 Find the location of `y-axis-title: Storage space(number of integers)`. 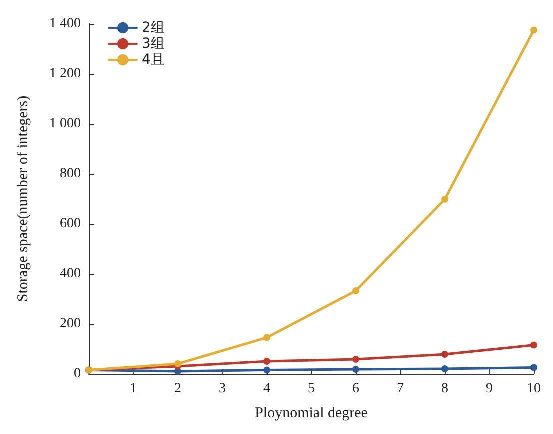

y-axis-title: Storage space(number of integers) is located at coordinates (24, 199).